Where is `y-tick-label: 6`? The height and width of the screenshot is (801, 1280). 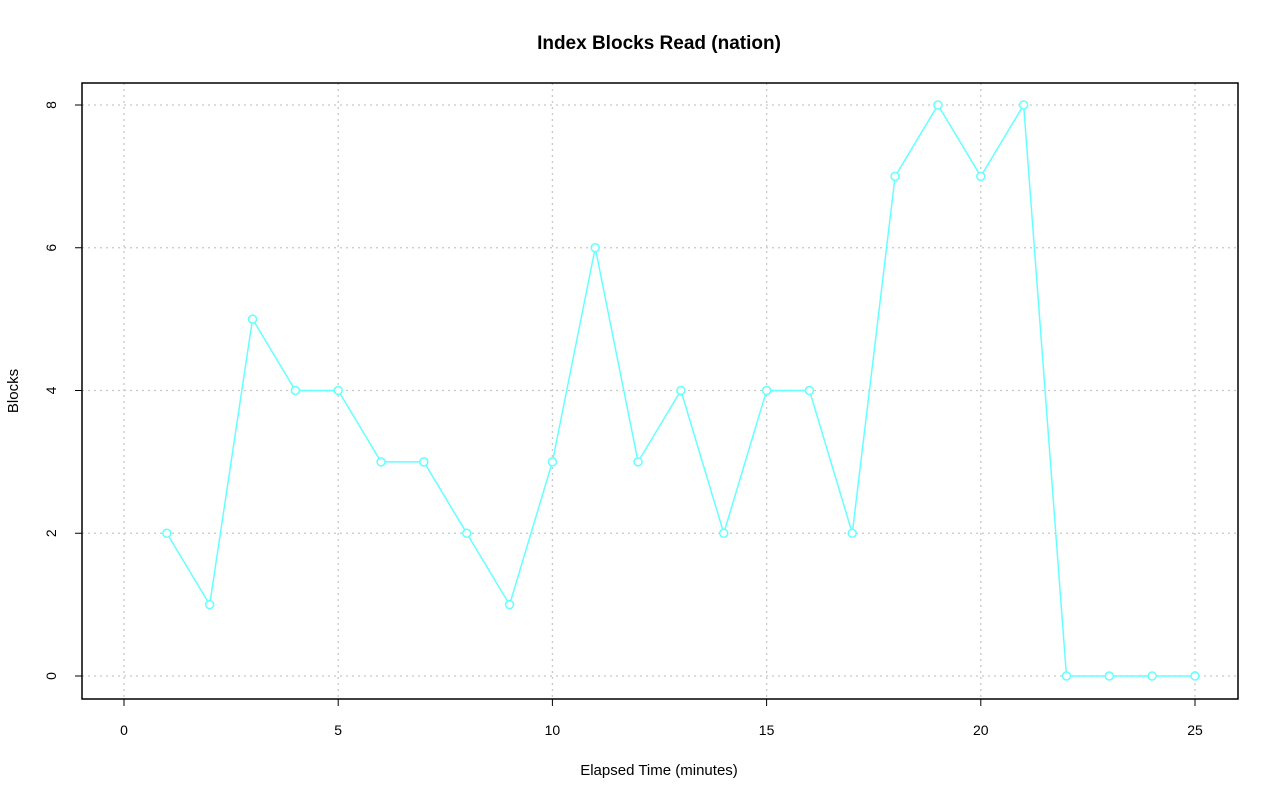 y-tick-label: 6 is located at coordinates (51, 248).